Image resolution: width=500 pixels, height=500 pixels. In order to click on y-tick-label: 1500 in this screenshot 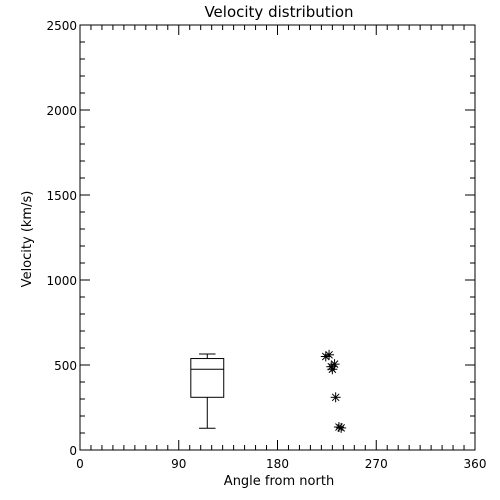, I will do `click(61, 196)`.